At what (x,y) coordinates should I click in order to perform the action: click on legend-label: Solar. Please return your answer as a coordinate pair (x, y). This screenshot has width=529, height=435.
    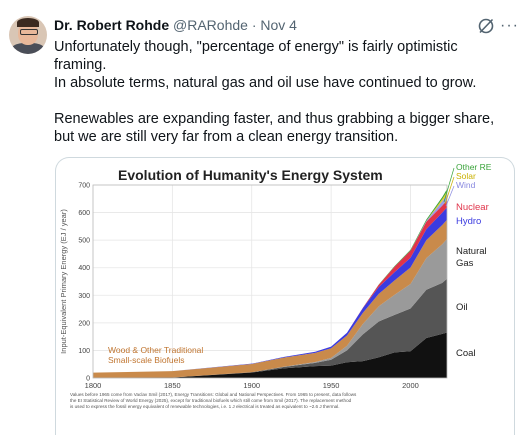
    Looking at the image, I should click on (466, 176).